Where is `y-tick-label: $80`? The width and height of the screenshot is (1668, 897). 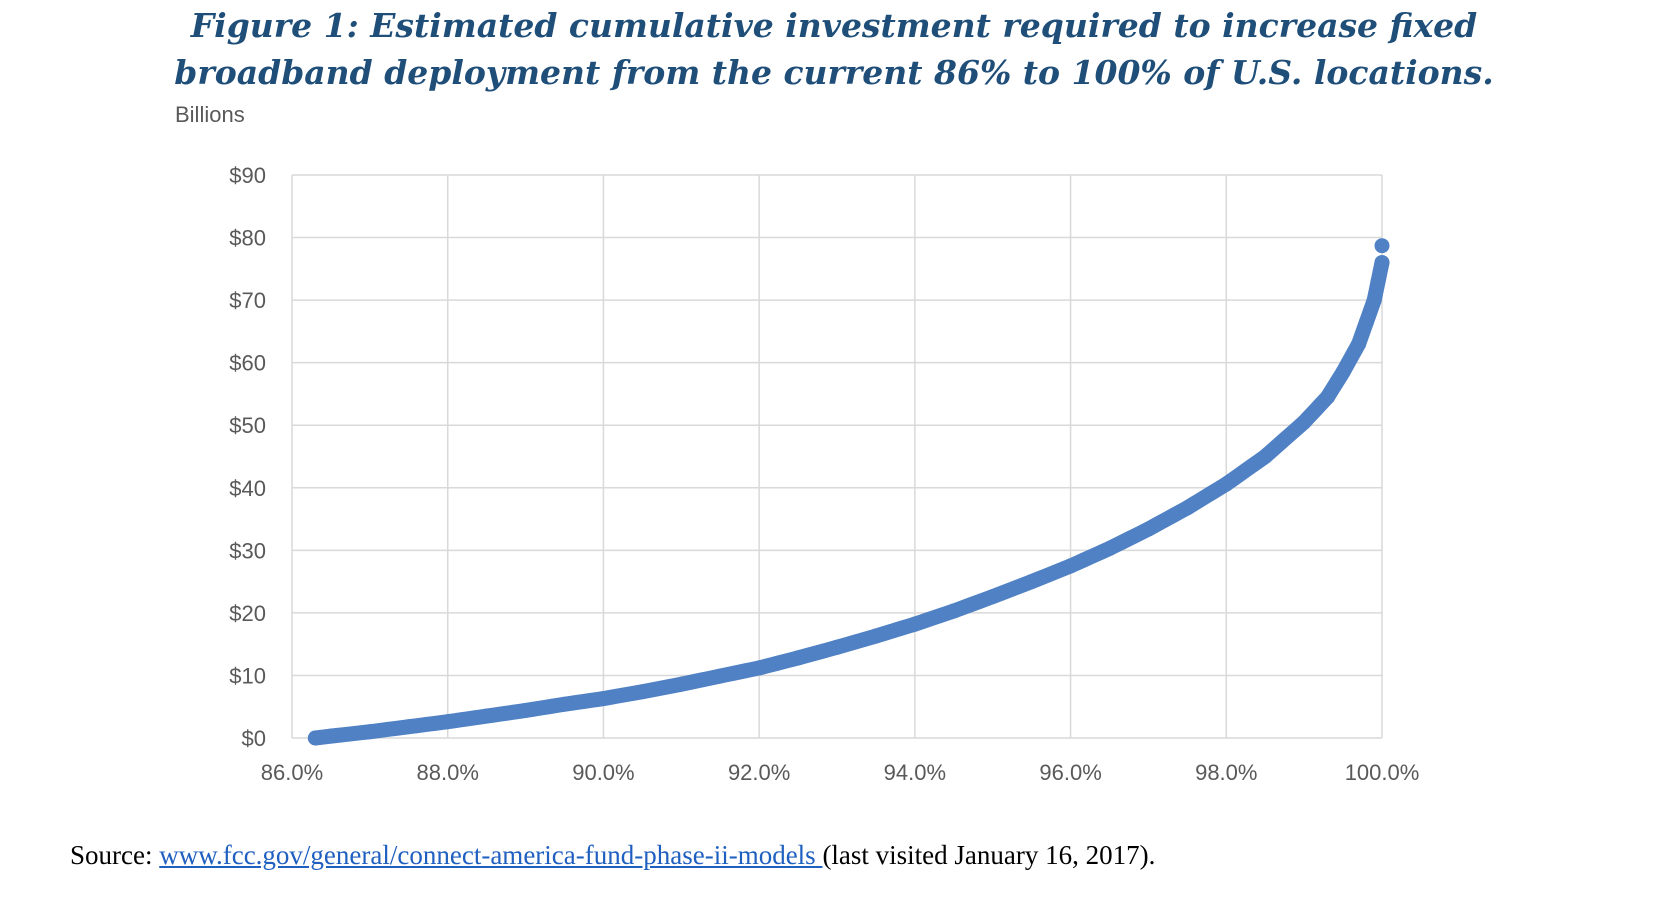
y-tick-label: $80 is located at coordinates (247, 238).